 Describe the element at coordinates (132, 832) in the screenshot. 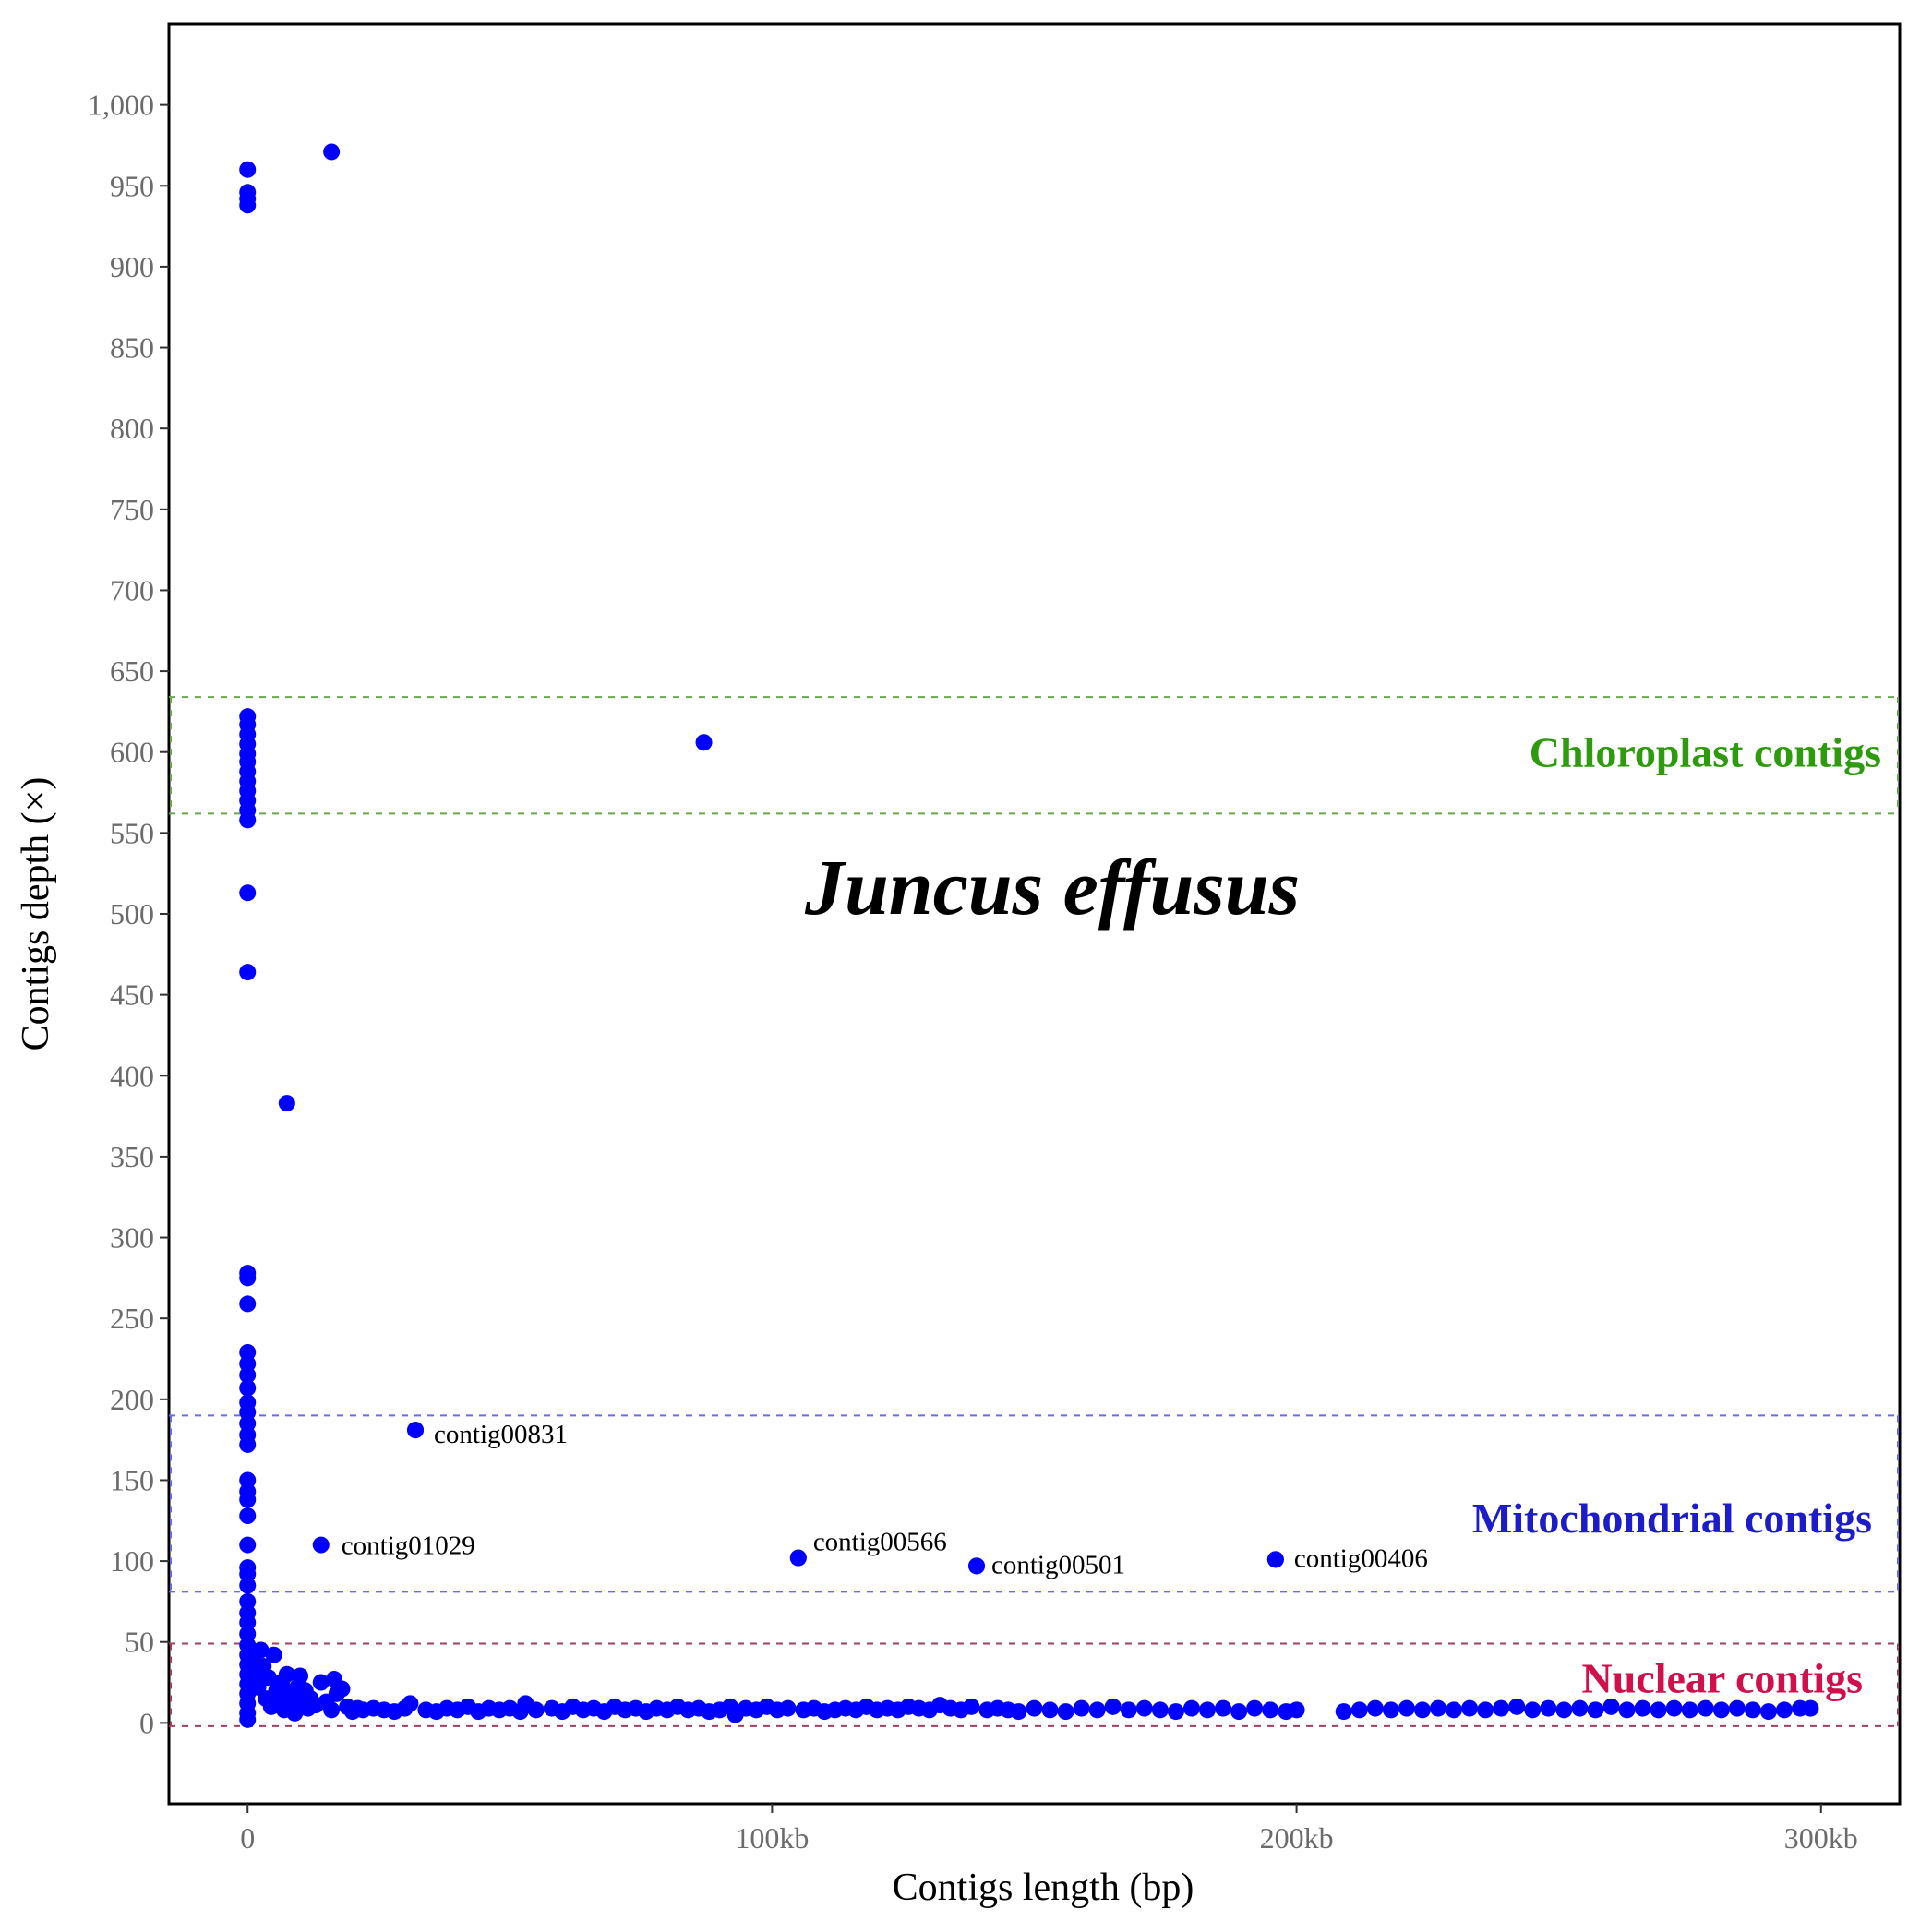

I see `y-tick-label: 550` at that location.